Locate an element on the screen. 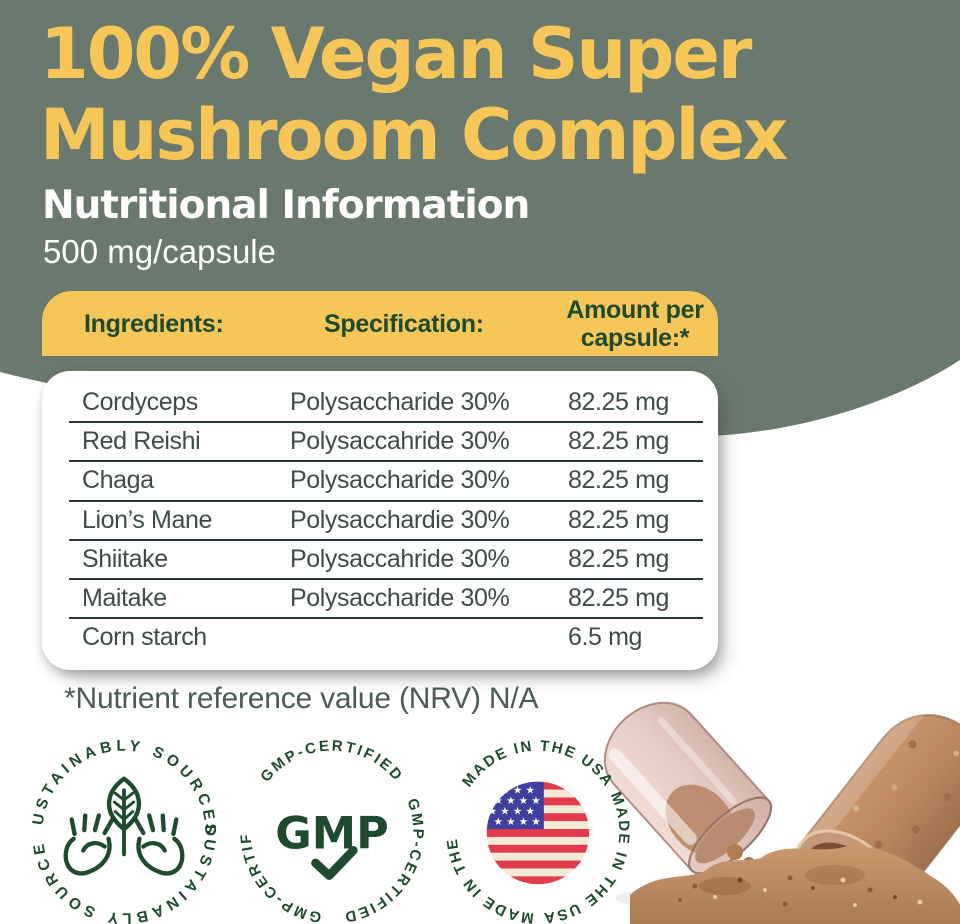 The image size is (960, 924). leaf-in-hands-icon is located at coordinates (124, 826).